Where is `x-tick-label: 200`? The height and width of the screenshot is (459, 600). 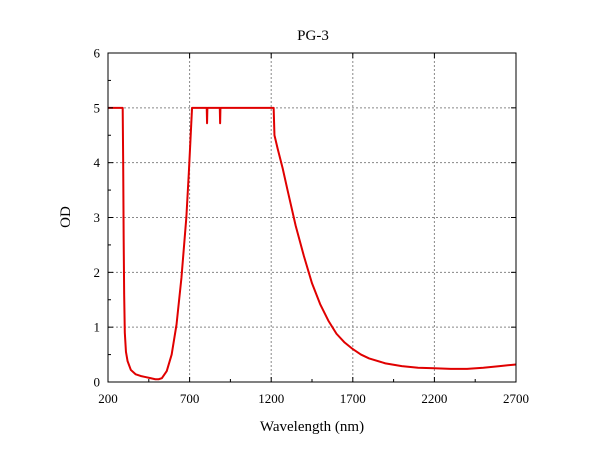
x-tick-label: 200 is located at coordinates (108, 398).